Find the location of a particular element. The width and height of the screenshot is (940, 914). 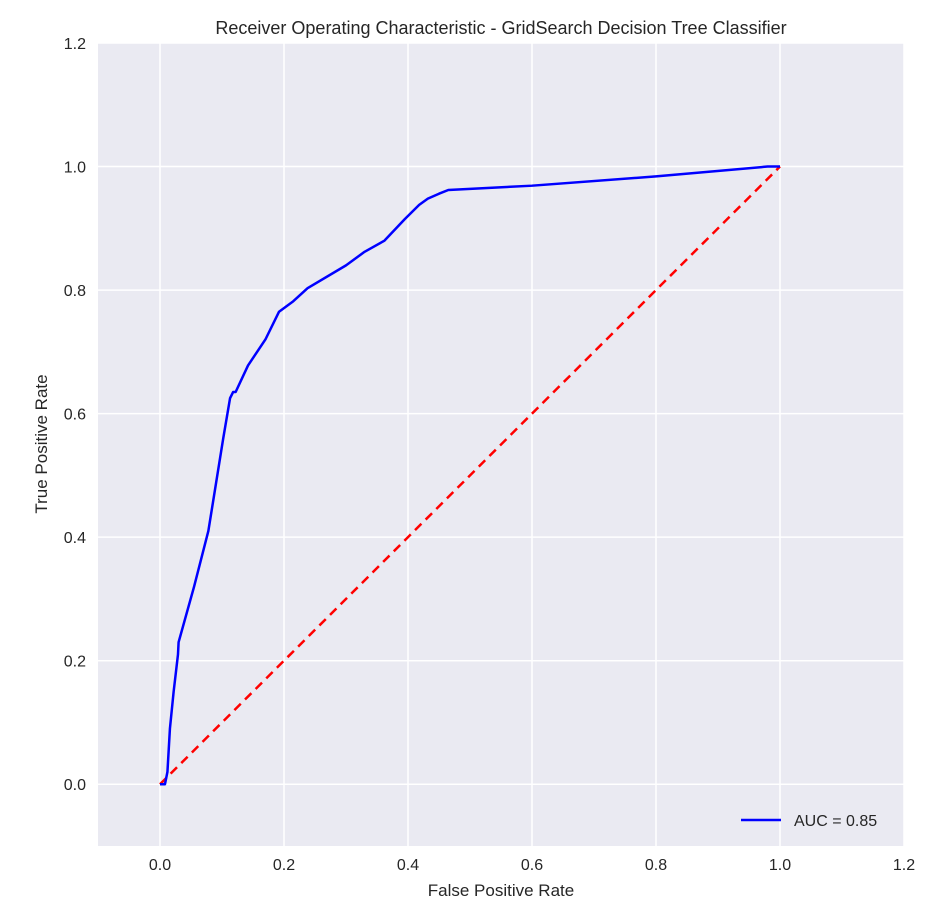

y-tick-label: 1.2 is located at coordinates (75, 44).